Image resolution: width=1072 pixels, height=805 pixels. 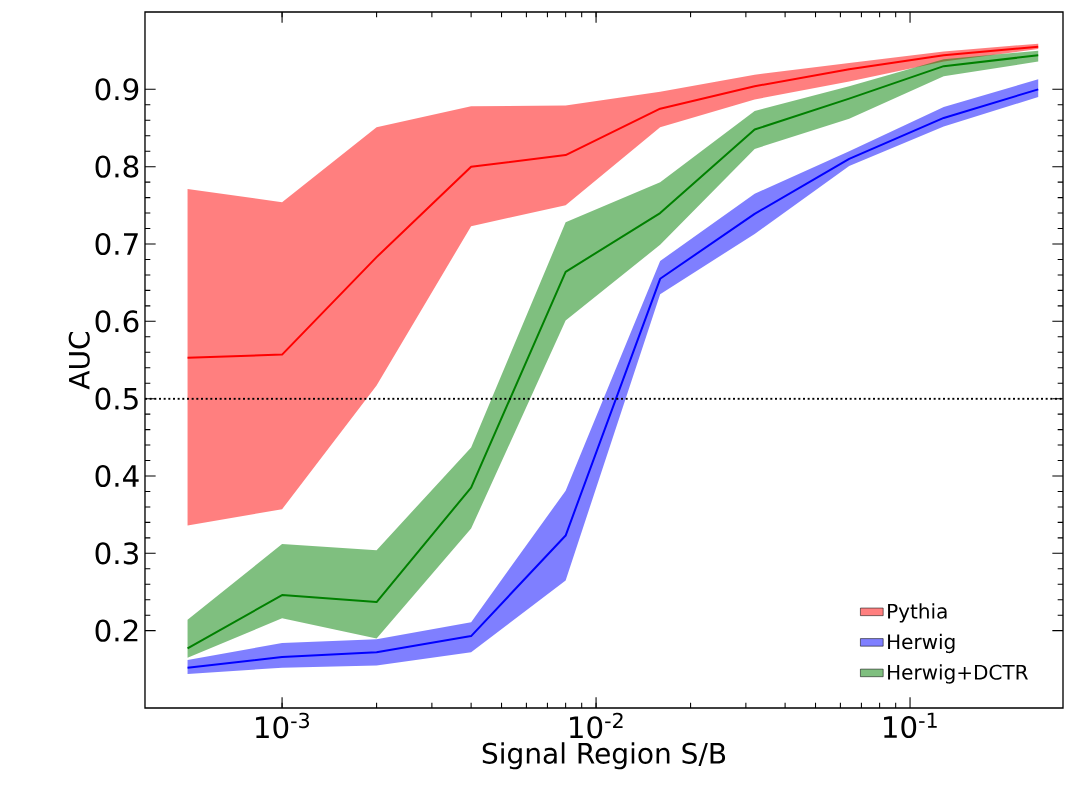 I want to click on y-tick-label: 0.5, so click(x=116, y=398).